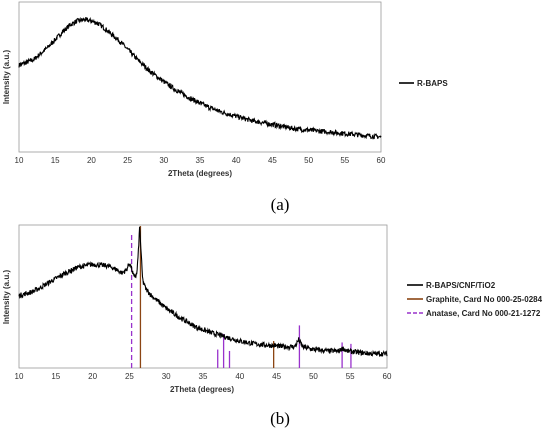  I want to click on panel-label-b: (b), so click(280, 418).